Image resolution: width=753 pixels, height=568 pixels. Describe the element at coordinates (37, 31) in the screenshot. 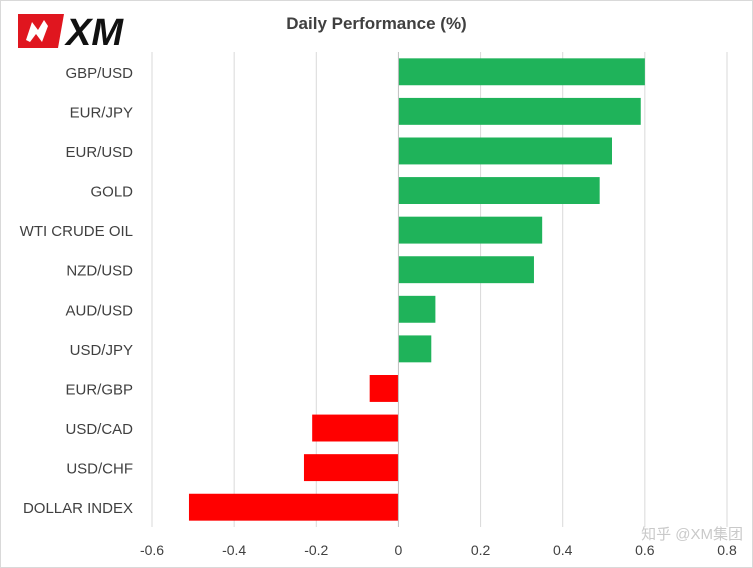

I see `bull-icon` at that location.